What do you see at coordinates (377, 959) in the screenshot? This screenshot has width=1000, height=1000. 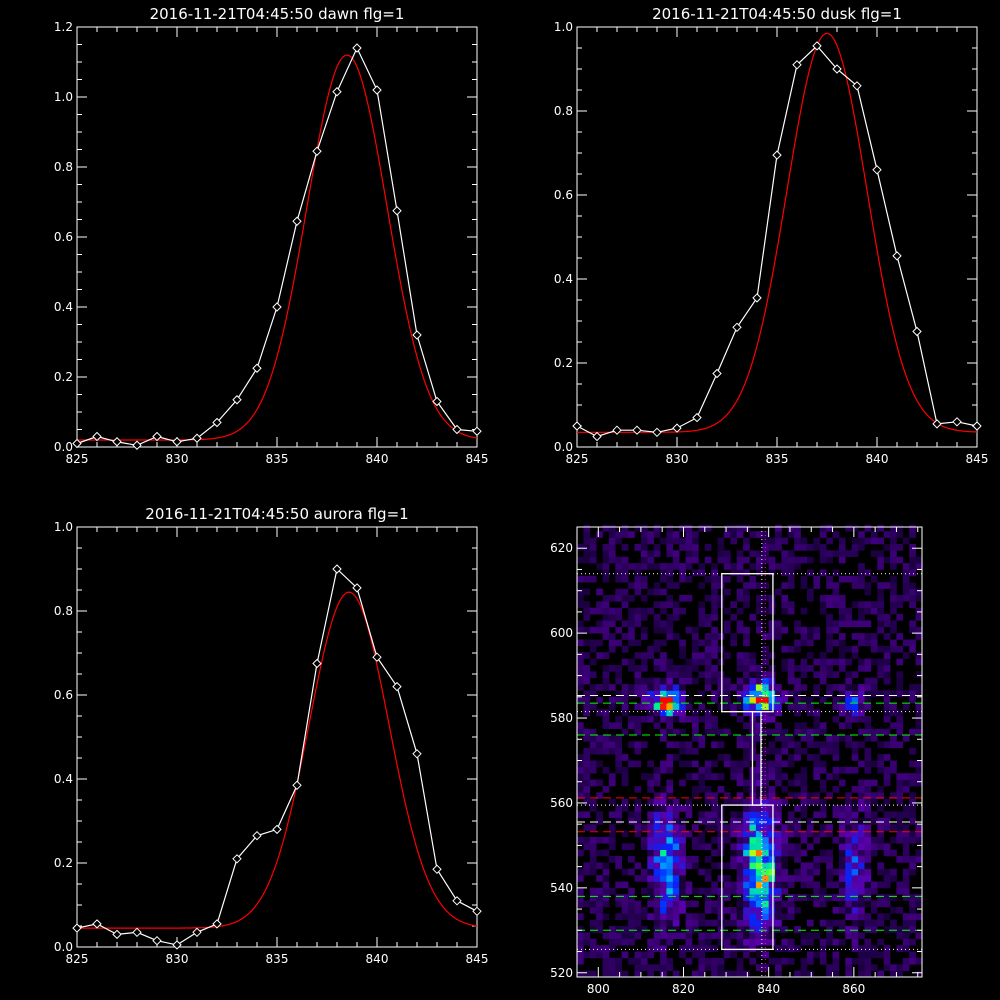 I see `x-tick-label: 840` at bounding box center [377, 959].